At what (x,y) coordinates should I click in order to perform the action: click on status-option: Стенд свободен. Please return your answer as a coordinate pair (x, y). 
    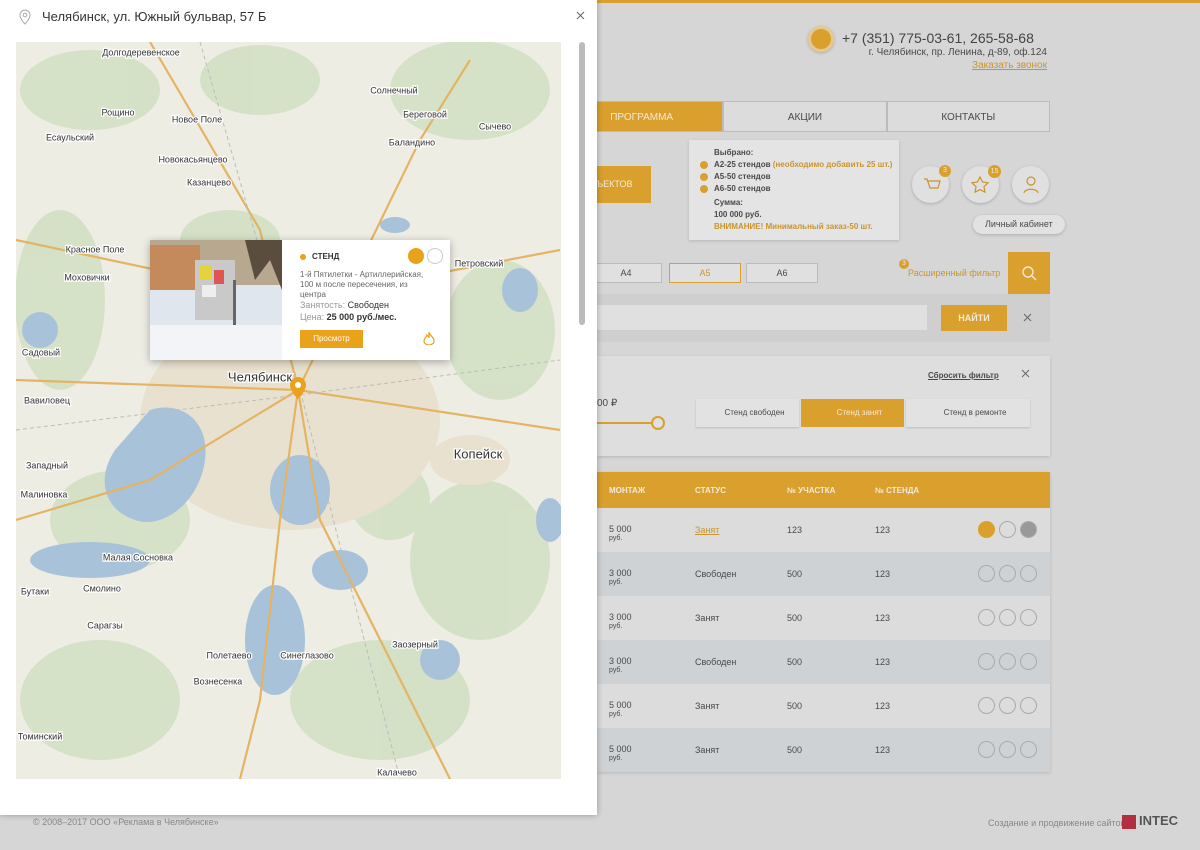
    Looking at the image, I should click on (747, 413).